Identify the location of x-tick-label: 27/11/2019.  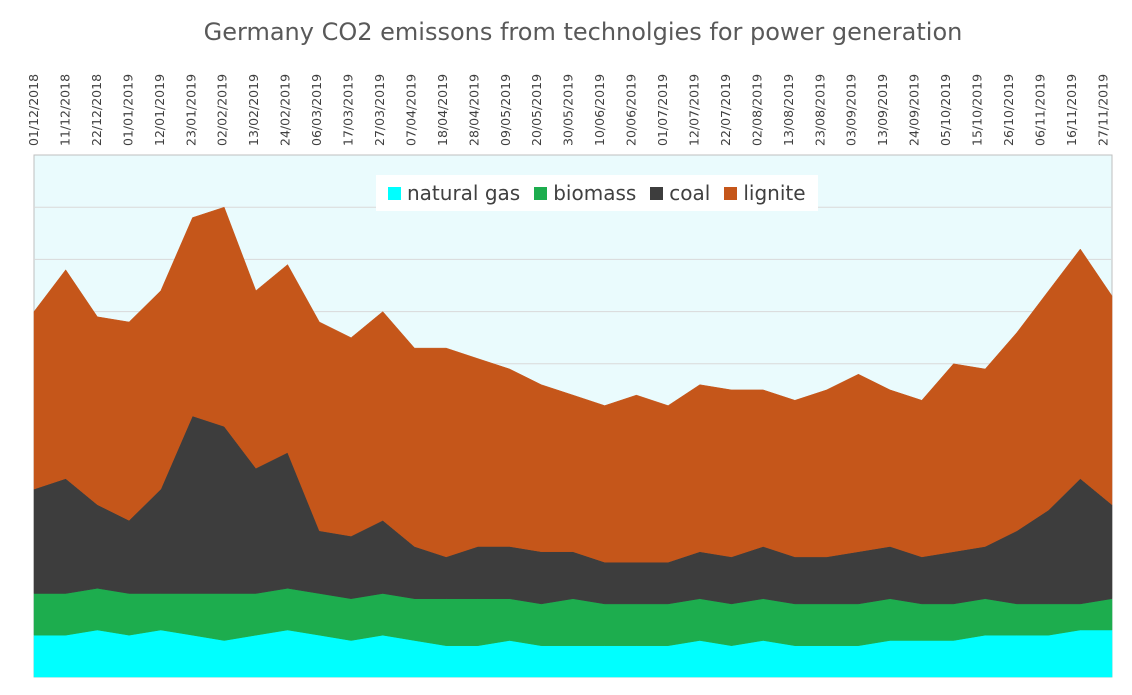
(1102, 110).